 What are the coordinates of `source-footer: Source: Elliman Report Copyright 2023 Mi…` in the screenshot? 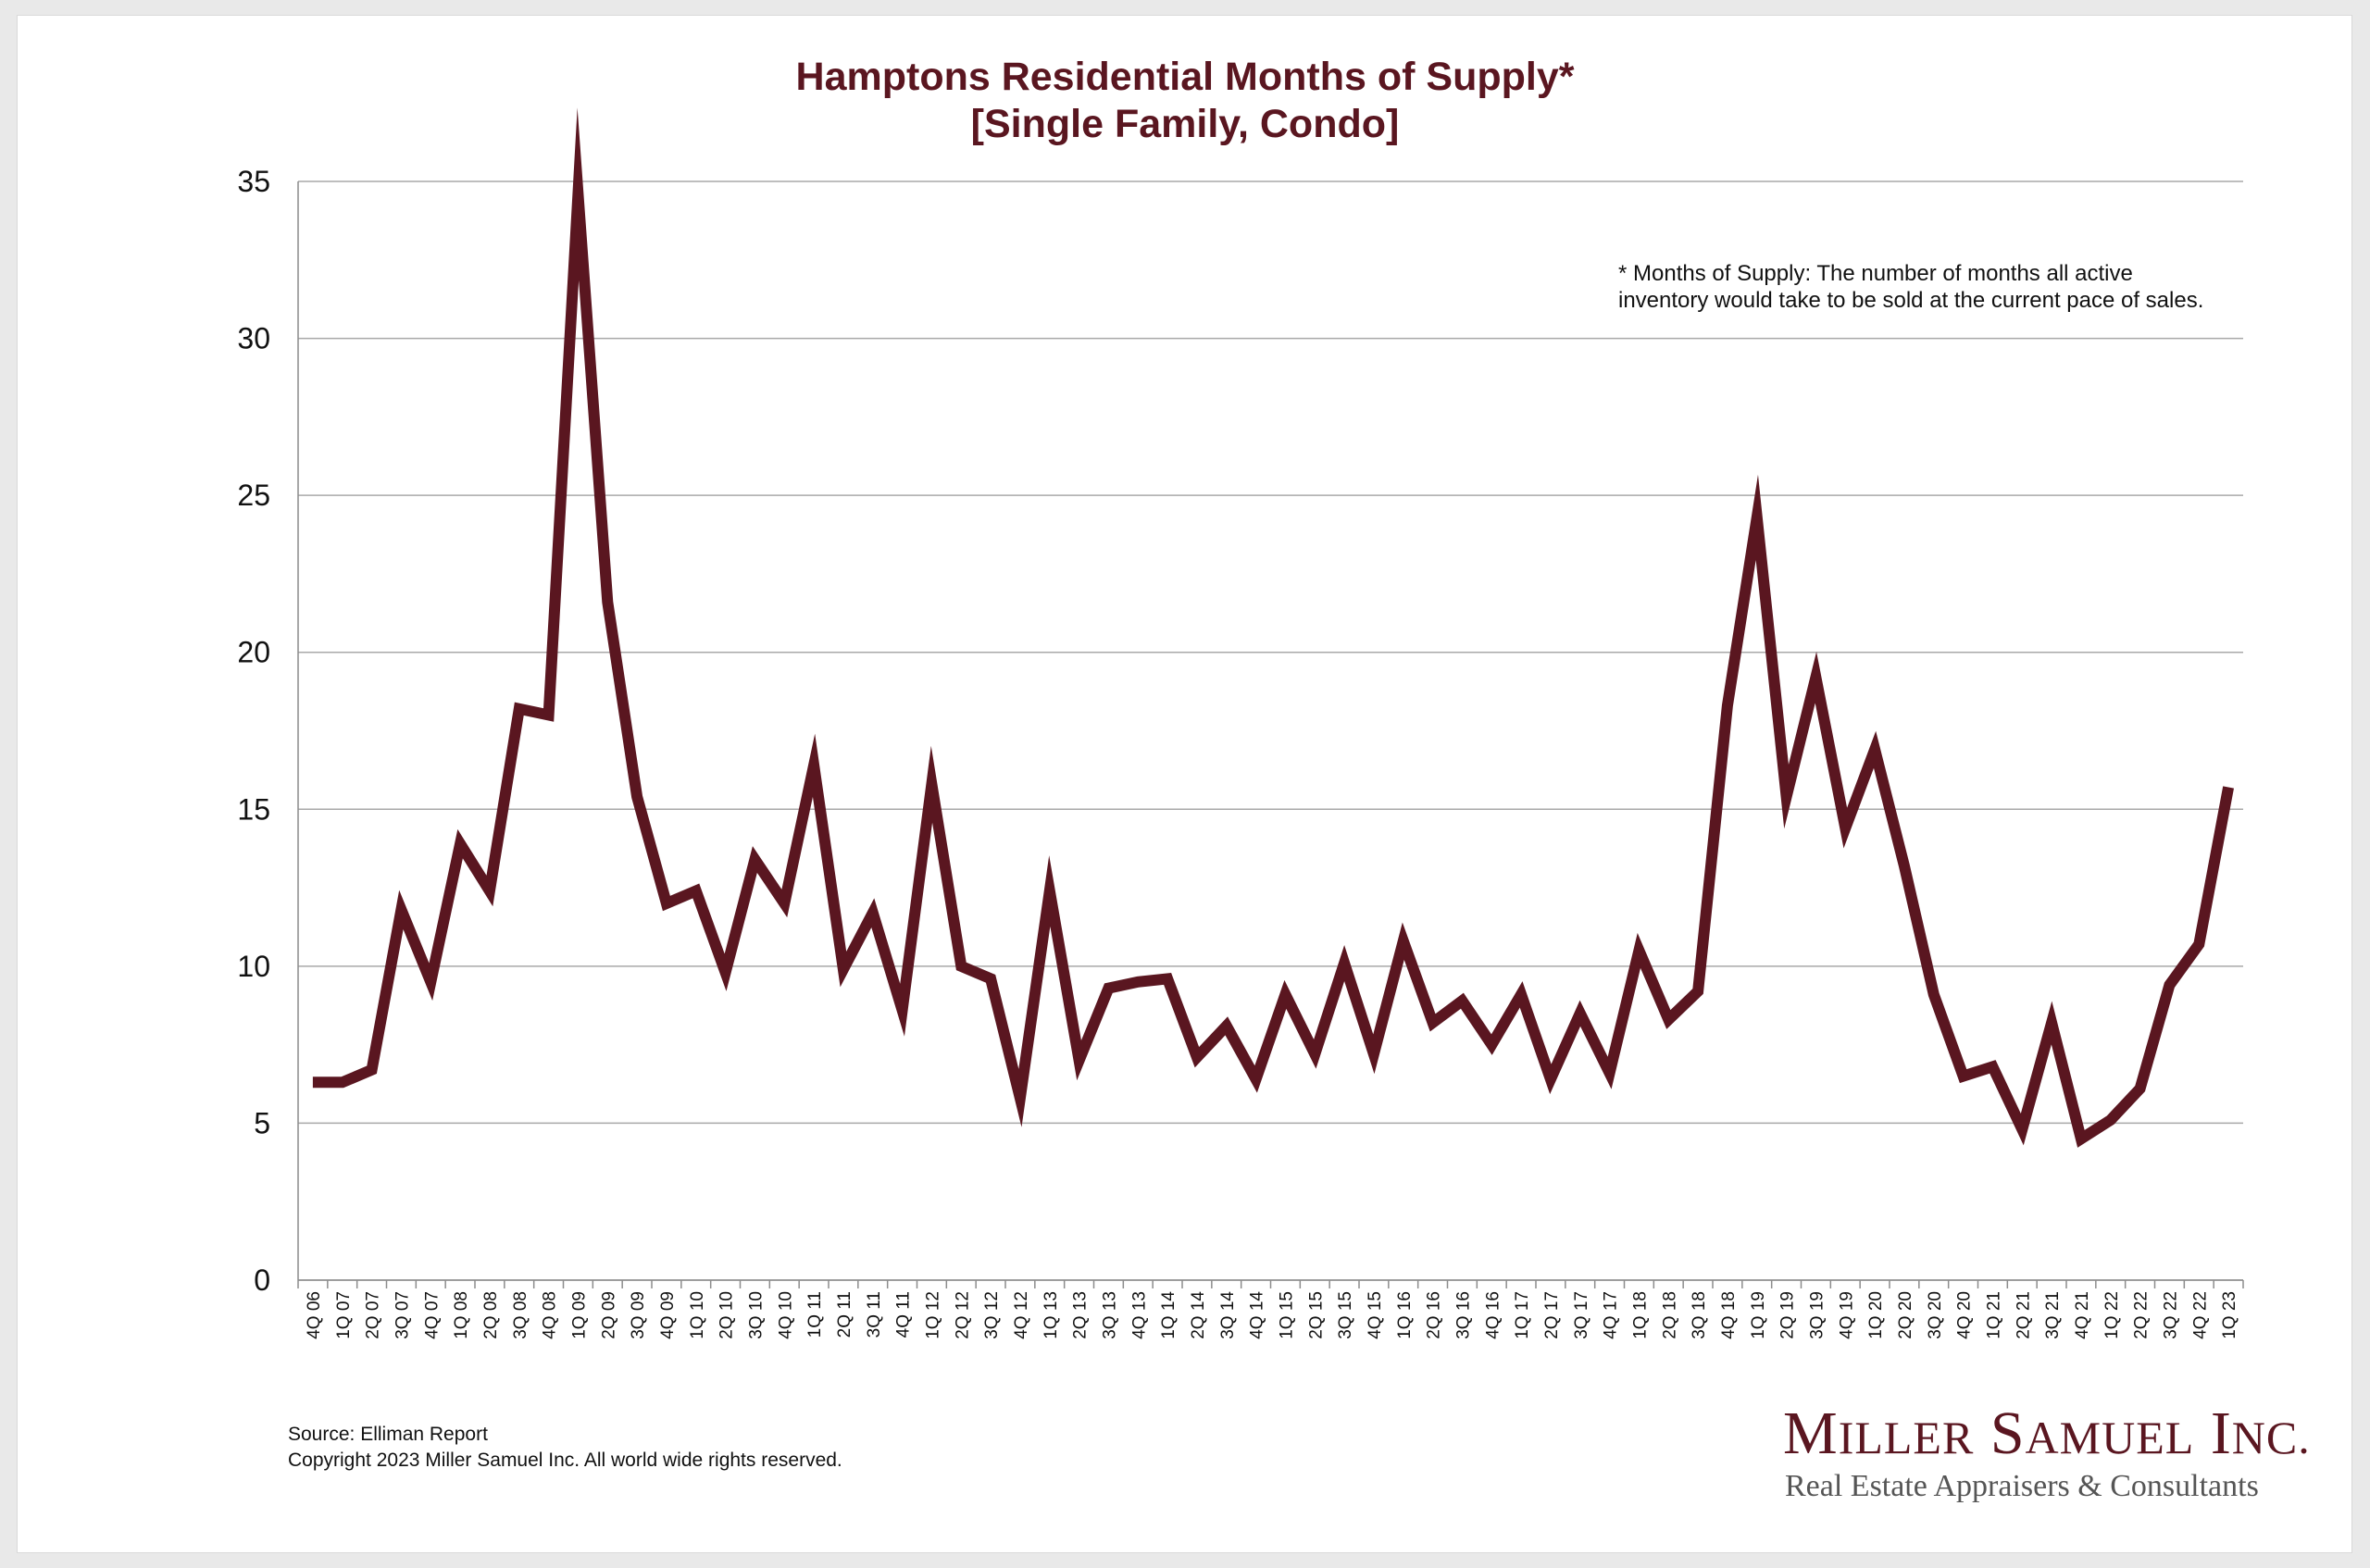 It's located at (565, 1448).